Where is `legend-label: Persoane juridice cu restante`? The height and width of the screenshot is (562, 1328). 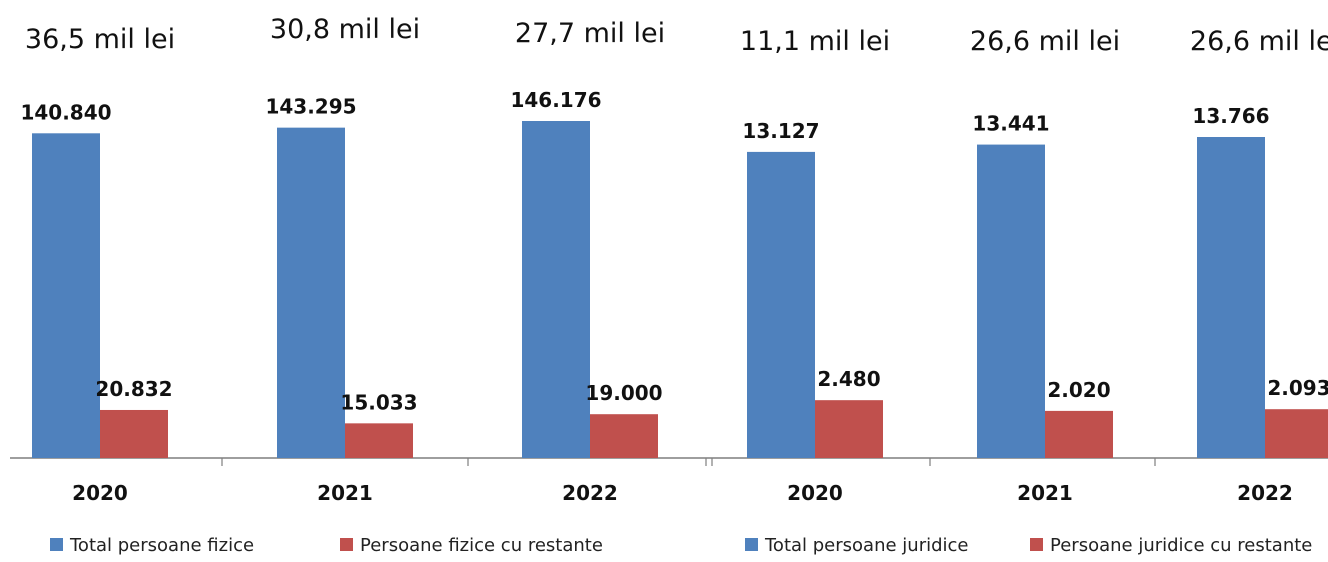 legend-label: Persoane juridice cu restante is located at coordinates (1181, 545).